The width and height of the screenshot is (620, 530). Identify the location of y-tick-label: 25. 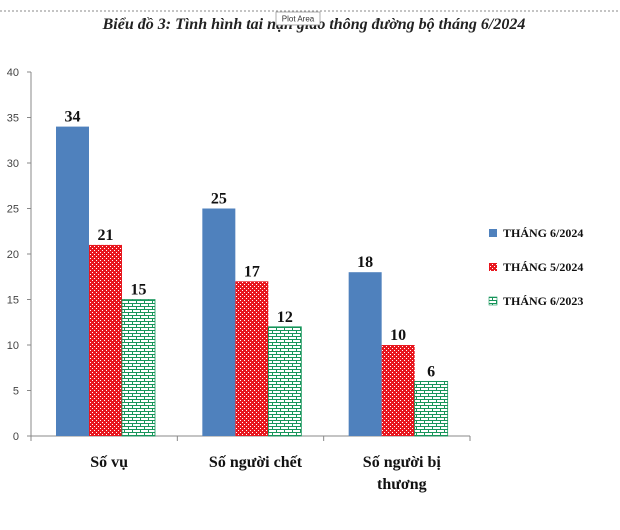
(13, 210).